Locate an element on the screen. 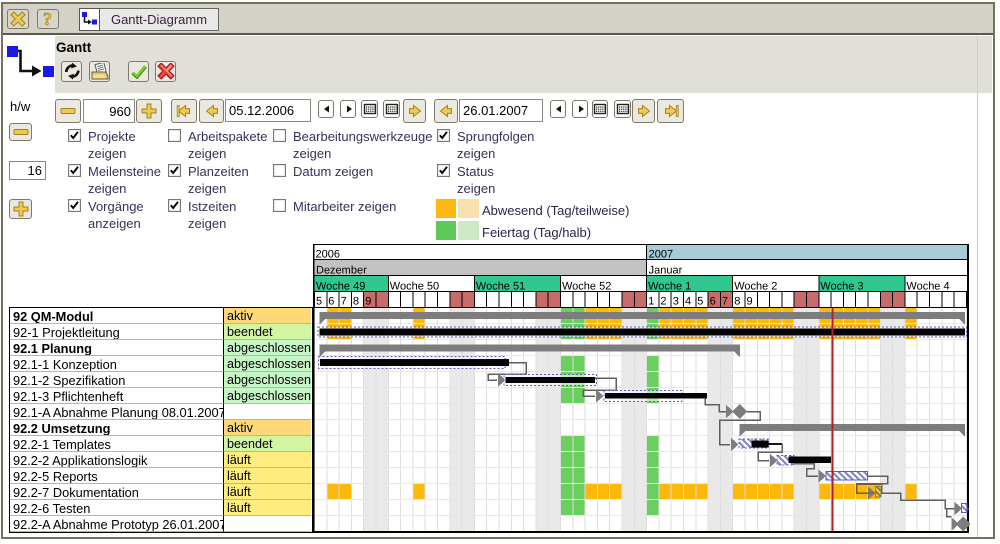  svg-text: Woche 3 is located at coordinates (841, 287).